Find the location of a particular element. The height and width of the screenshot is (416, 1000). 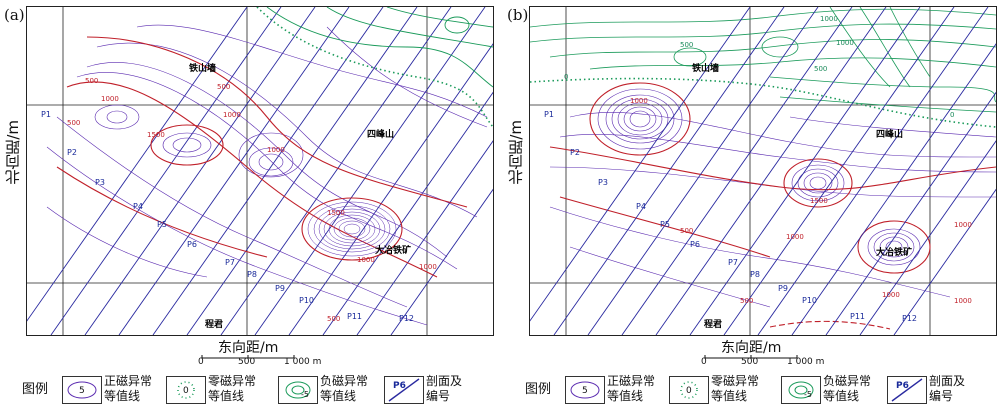

place-tieshan: 铁山墙 is located at coordinates (705, 68).